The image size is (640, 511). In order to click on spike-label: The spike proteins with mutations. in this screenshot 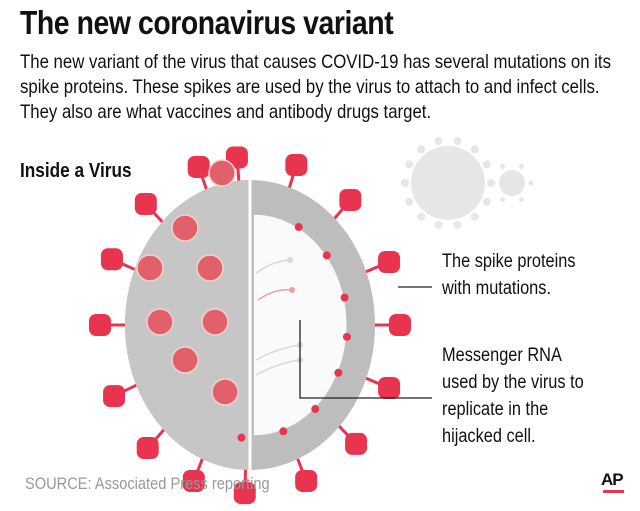, I will do `click(509, 275)`.